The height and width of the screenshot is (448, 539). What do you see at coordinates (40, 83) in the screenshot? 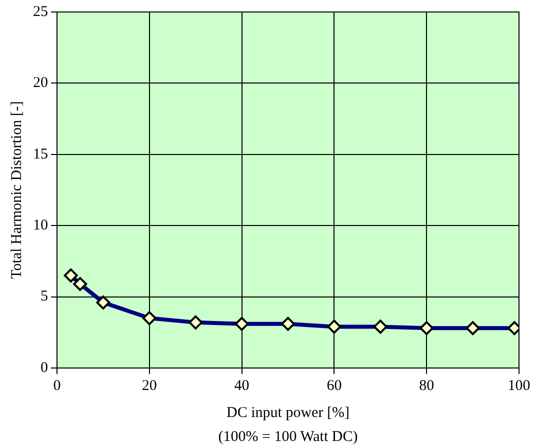
I see `y-tick-label: 20` at bounding box center [40, 83].